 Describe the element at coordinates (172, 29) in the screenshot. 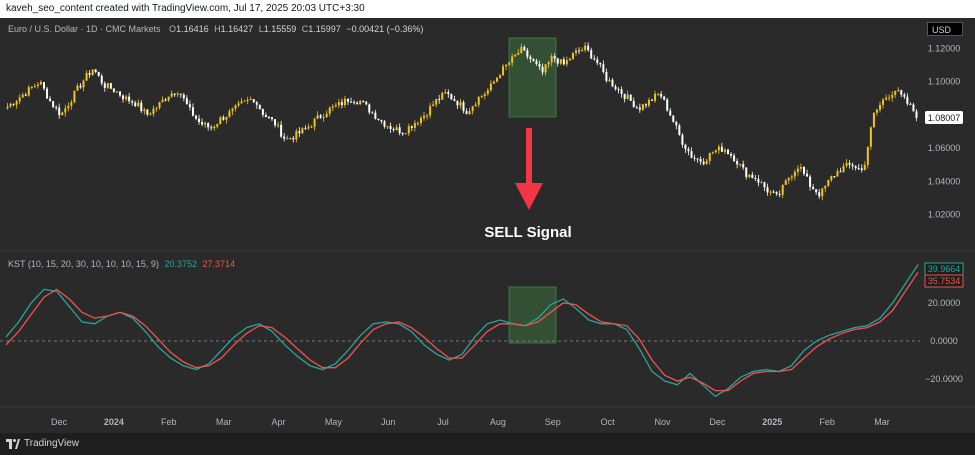

I see `open-key: O` at that location.